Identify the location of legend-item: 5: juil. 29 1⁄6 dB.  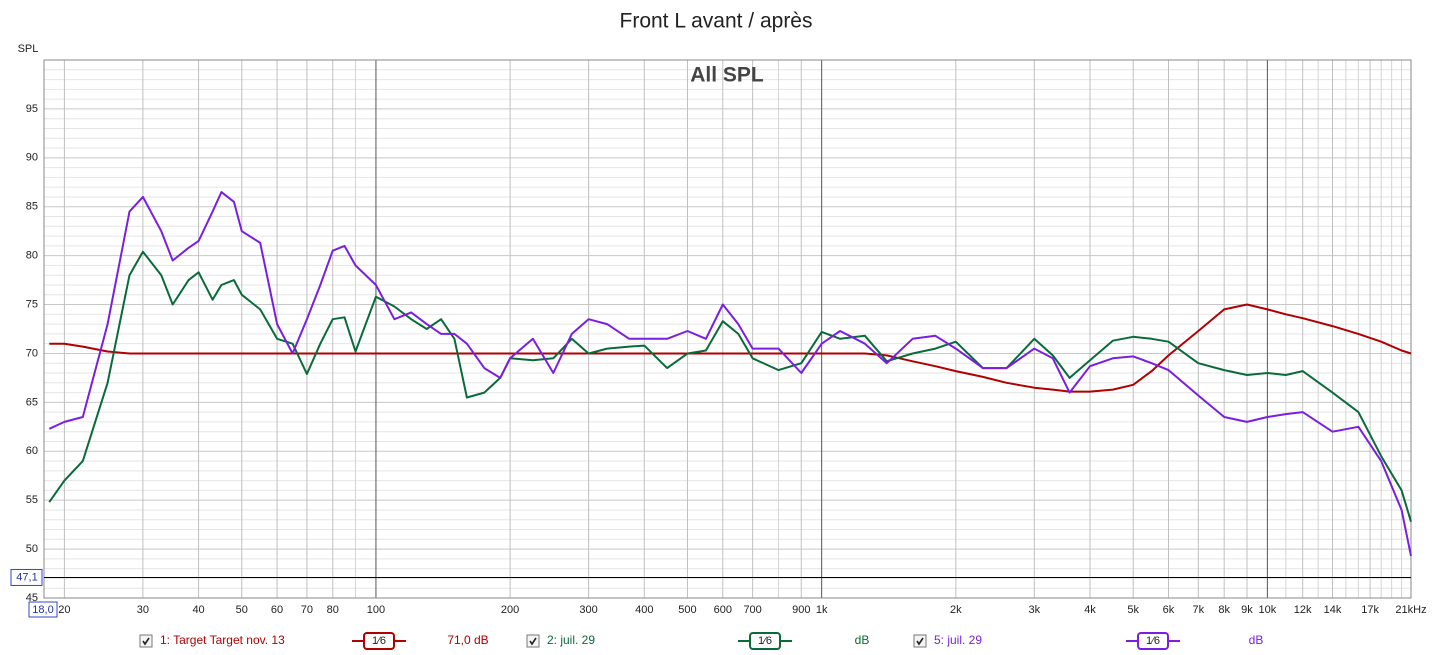
(1088, 641).